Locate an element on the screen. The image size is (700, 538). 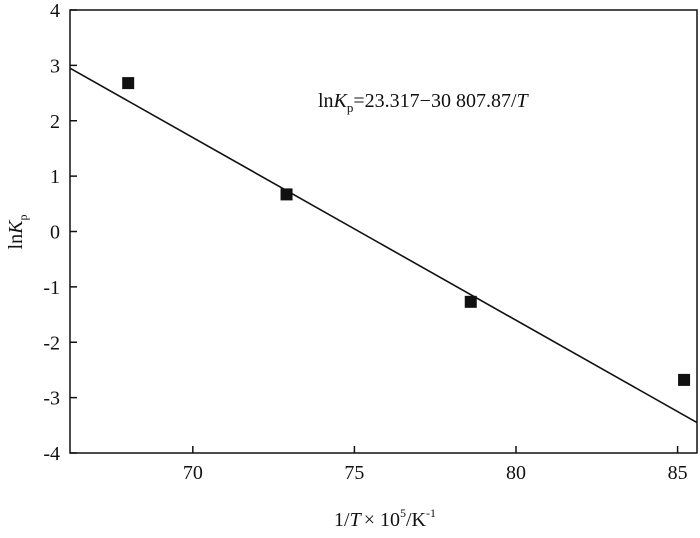
y-tick-label: -2 is located at coordinates (51, 343).